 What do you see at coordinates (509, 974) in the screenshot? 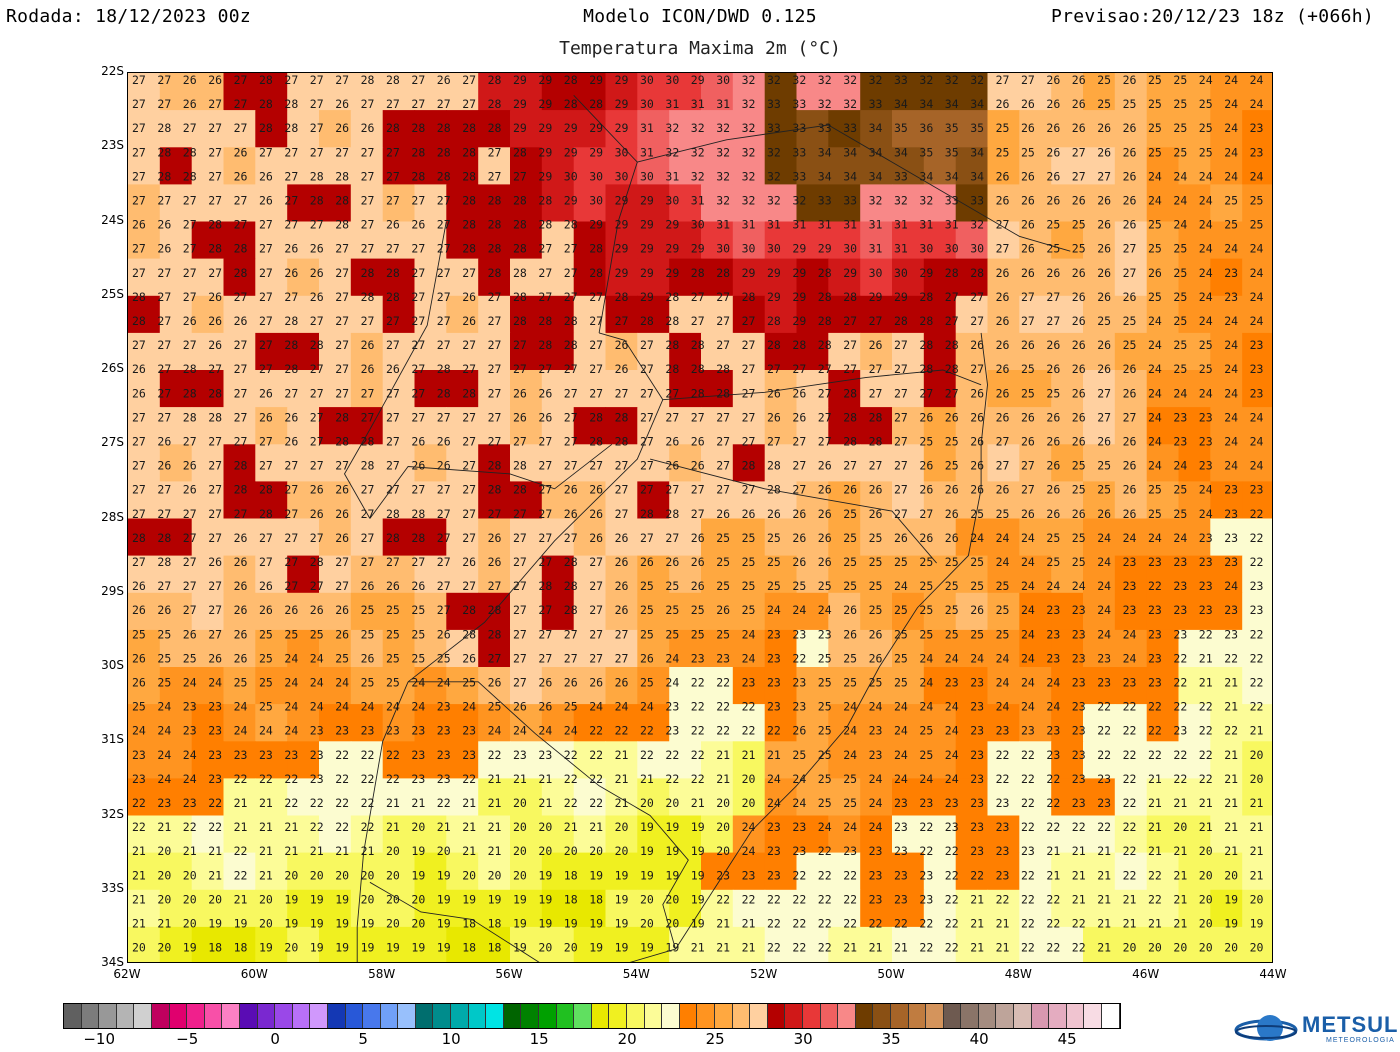
I see `lon-label: 56W` at bounding box center [509, 974].